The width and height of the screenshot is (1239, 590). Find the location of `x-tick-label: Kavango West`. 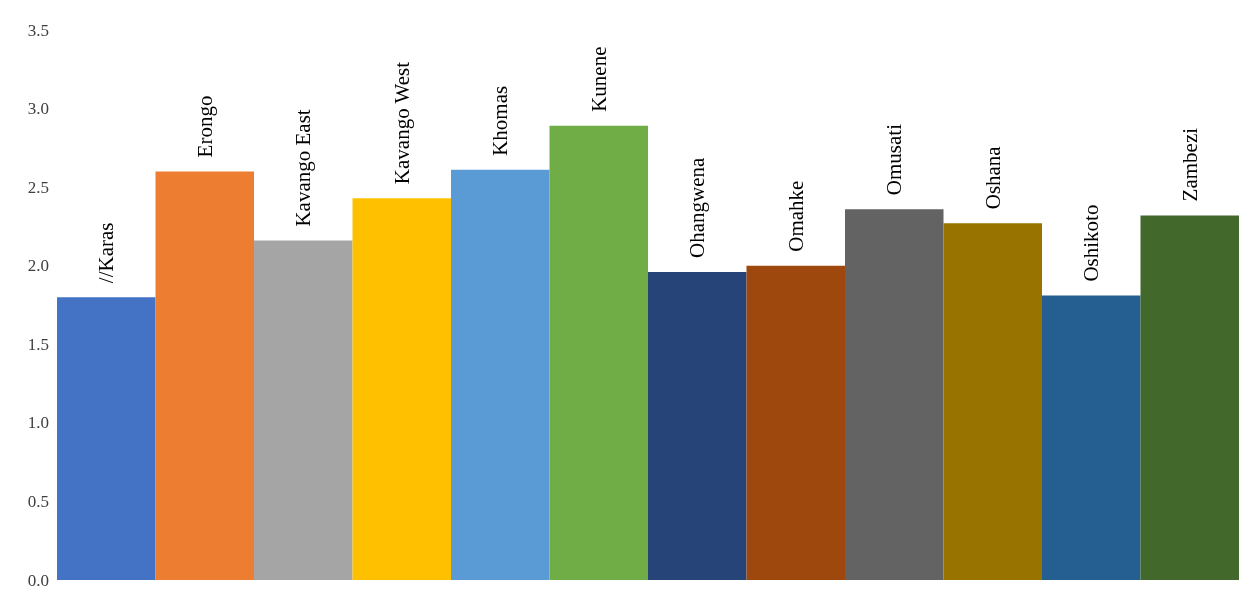

x-tick-label: Kavango West is located at coordinates (401, 123).